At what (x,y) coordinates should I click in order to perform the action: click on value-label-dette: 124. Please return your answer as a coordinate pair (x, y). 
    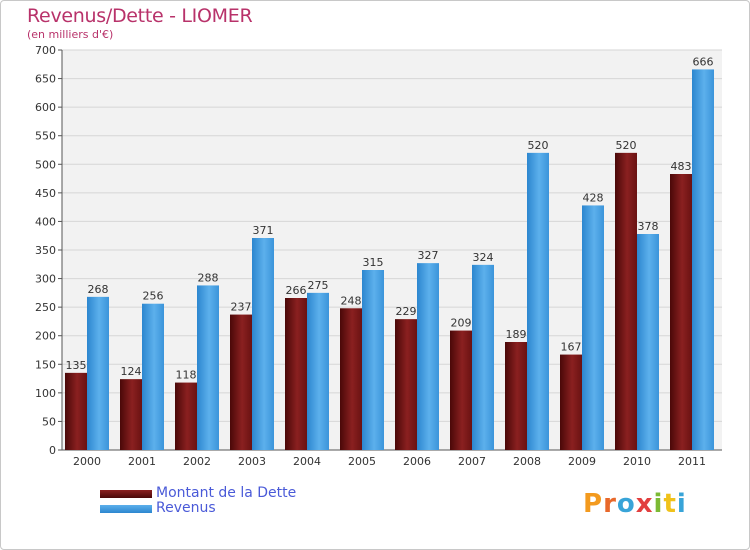
    Looking at the image, I should click on (131, 371).